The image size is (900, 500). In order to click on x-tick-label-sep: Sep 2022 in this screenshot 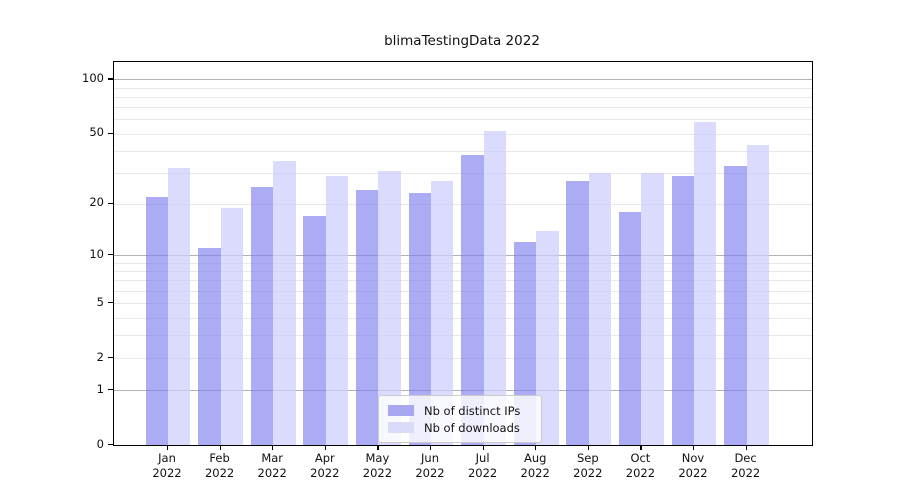, I will do `click(588, 465)`.